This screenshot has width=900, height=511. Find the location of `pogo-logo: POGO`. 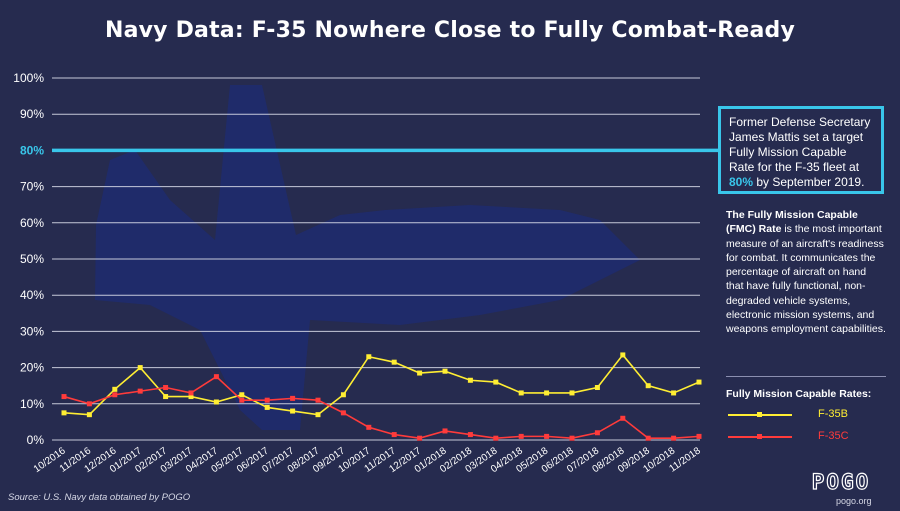

pogo-logo: POGO is located at coordinates (841, 481).